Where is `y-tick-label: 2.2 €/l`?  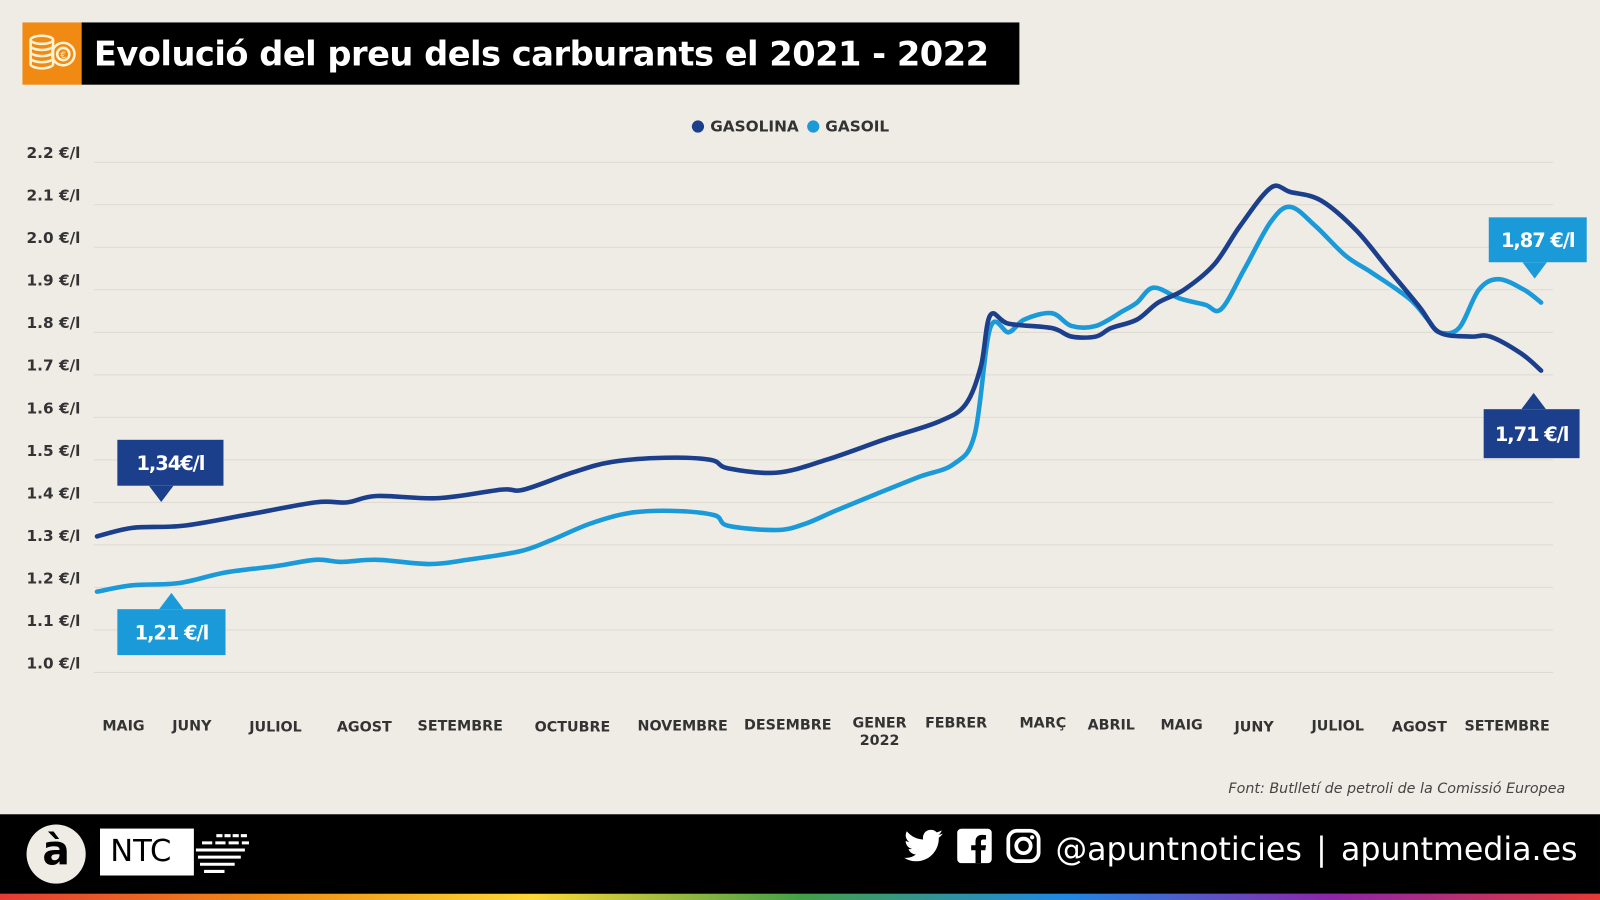
y-tick-label: 2.2 €/l is located at coordinates (54, 153).